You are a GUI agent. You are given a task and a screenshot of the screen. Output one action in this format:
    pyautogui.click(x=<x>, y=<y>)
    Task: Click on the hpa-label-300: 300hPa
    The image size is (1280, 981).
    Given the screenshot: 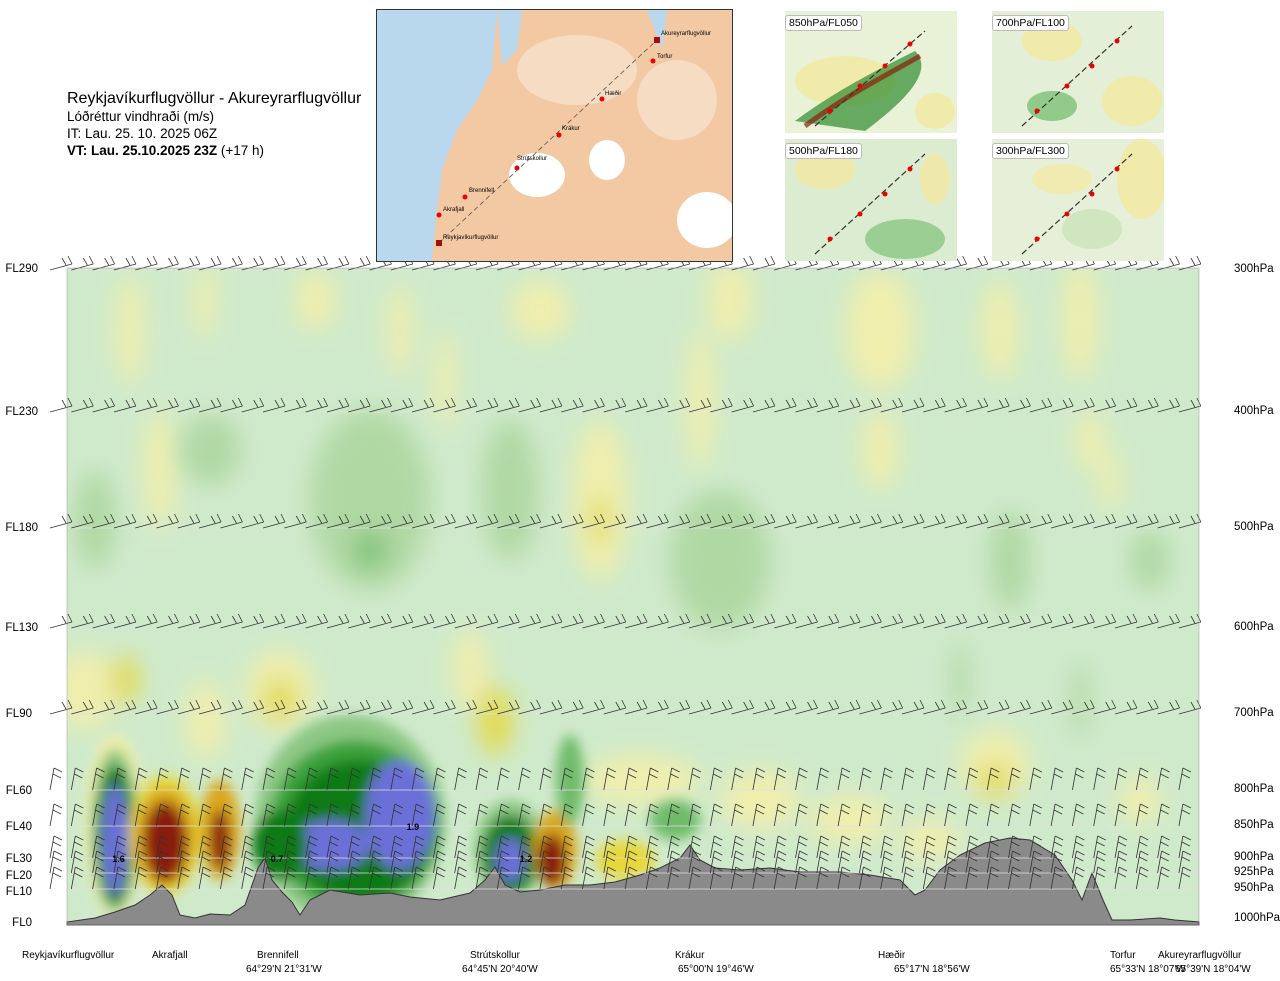 What is the action you would take?
    pyautogui.click(x=1254, y=269)
    